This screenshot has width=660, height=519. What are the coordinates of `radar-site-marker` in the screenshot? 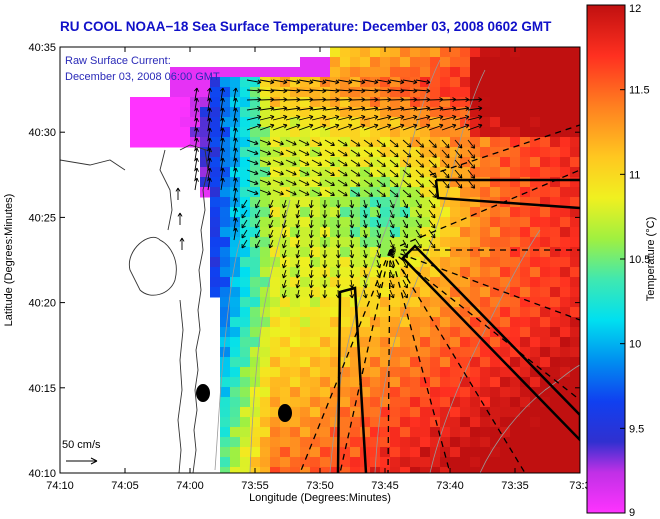 It's located at (203, 393).